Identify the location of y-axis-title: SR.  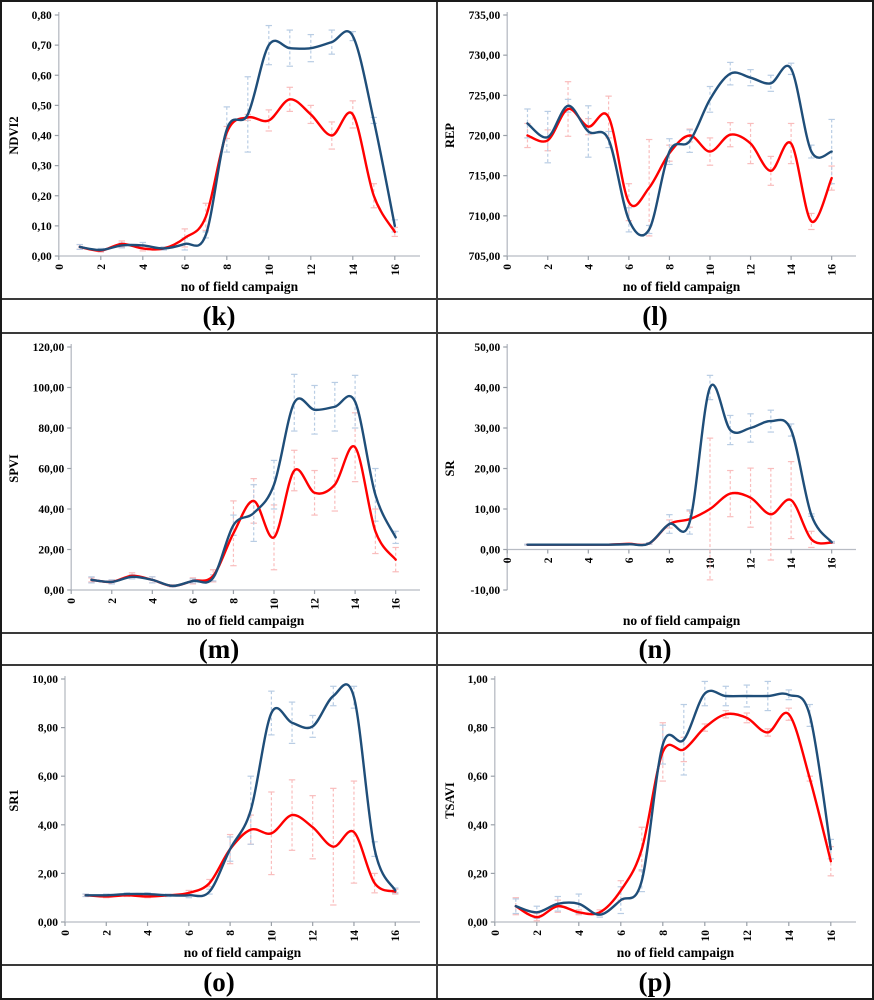
(450, 468).